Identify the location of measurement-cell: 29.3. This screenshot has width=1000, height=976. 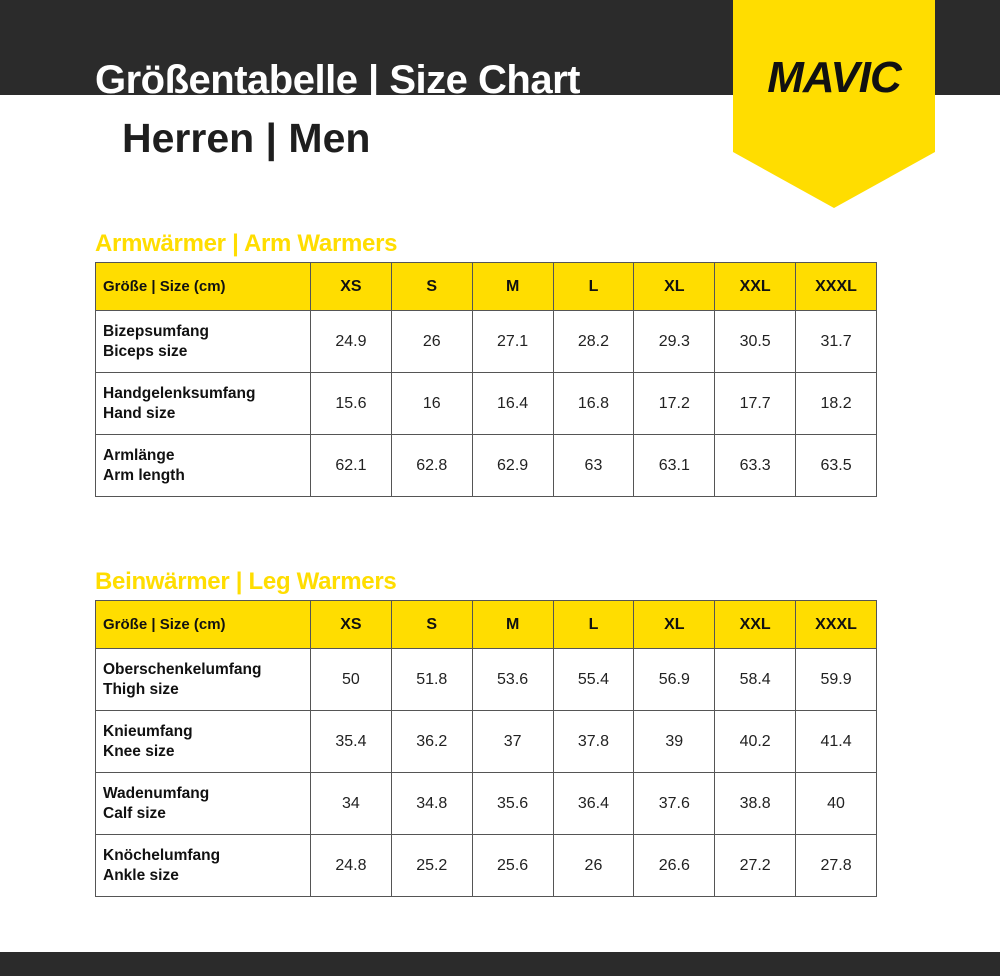
(674, 341).